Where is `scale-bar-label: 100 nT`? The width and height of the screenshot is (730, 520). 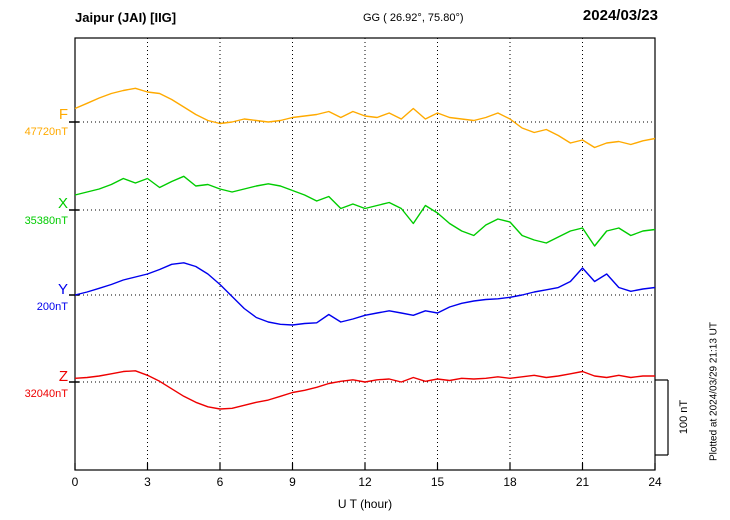
scale-bar-label: 100 nT is located at coordinates (684, 417).